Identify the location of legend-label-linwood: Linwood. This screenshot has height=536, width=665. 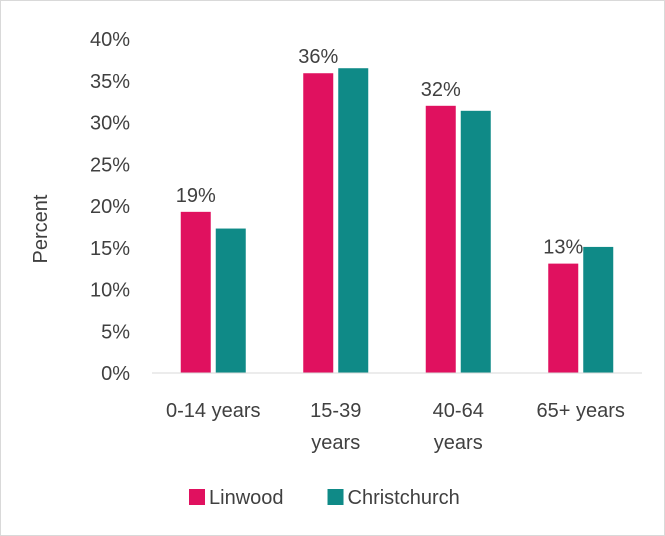
(246, 498).